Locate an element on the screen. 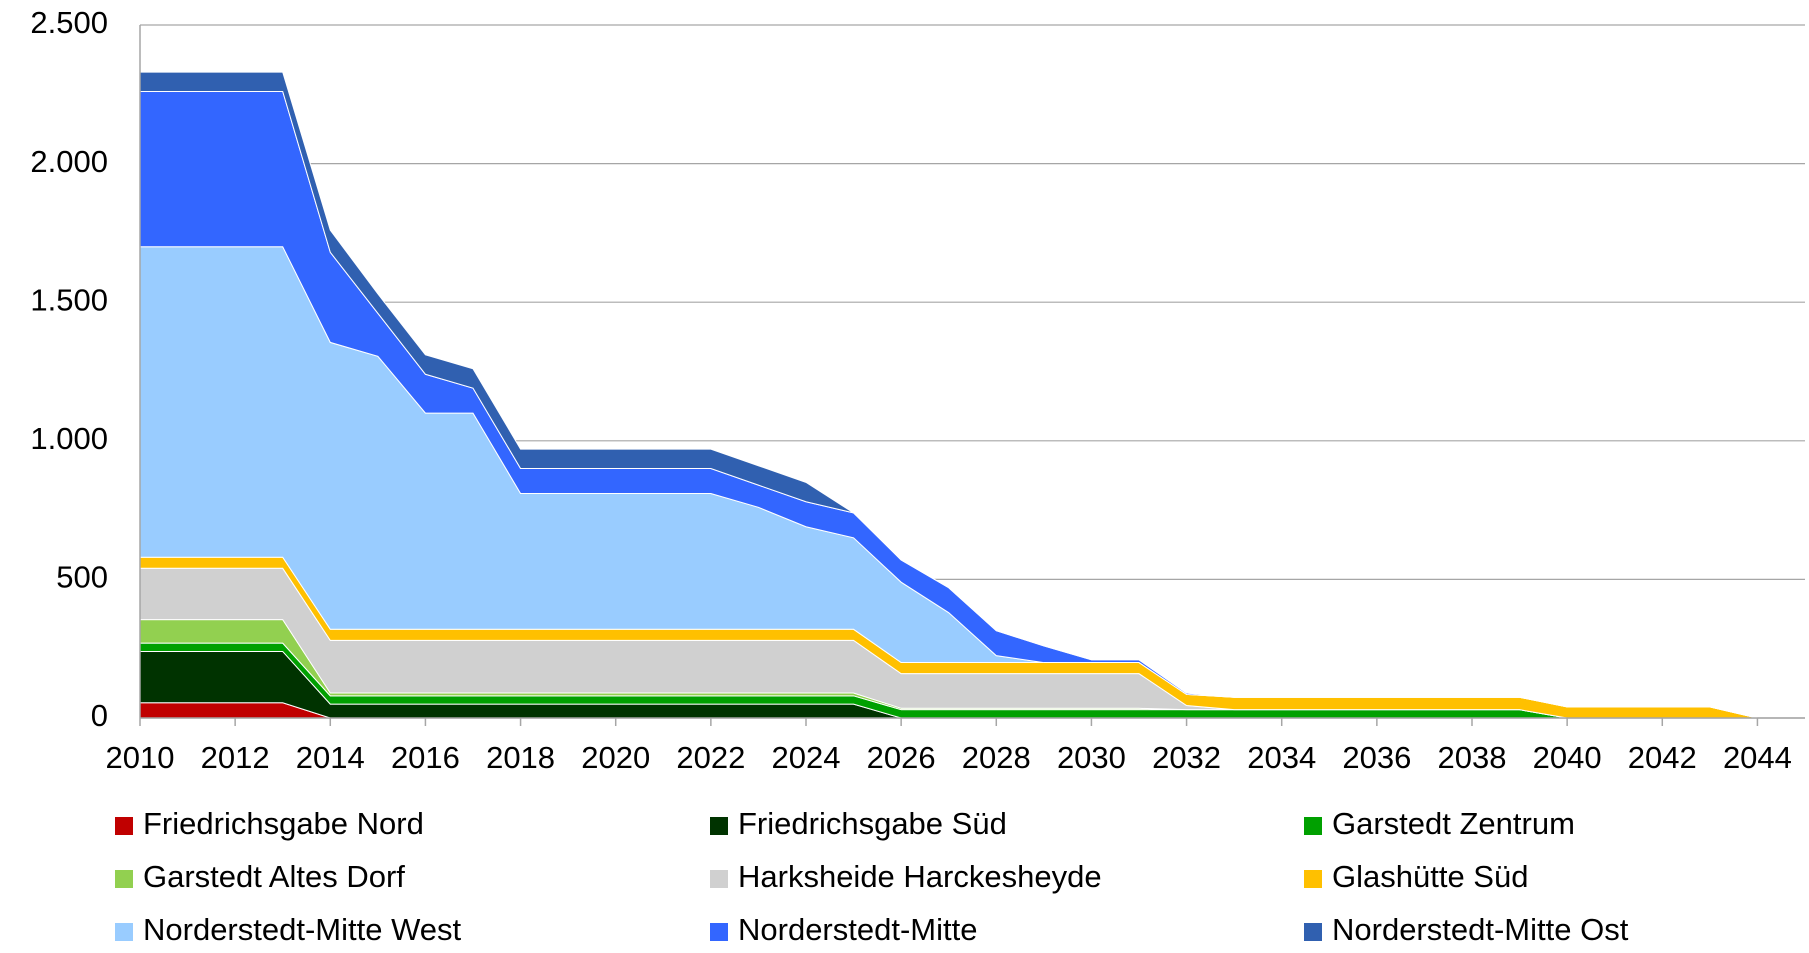 This screenshot has width=1809, height=953. legend-label: Friedrichsgabe Süd is located at coordinates (872, 823).